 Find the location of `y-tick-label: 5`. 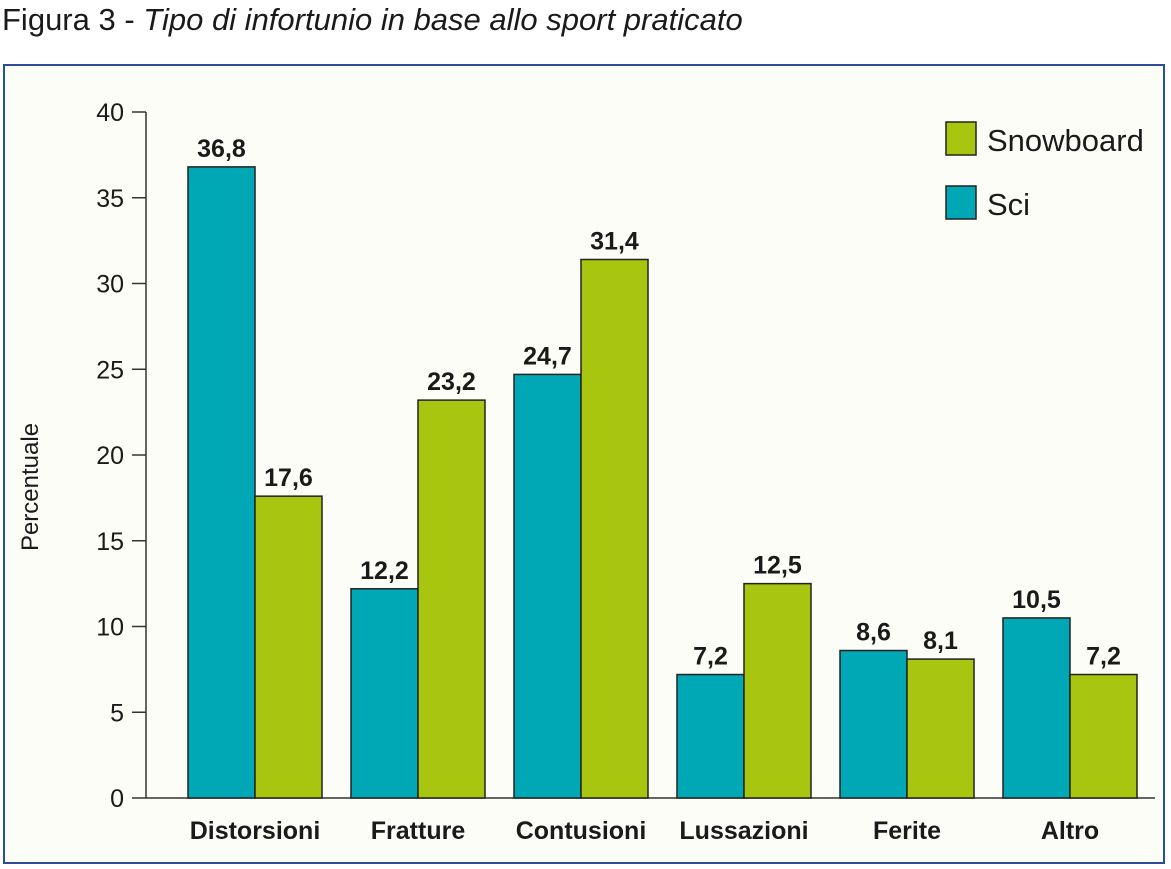

y-tick-label: 5 is located at coordinates (117, 713).